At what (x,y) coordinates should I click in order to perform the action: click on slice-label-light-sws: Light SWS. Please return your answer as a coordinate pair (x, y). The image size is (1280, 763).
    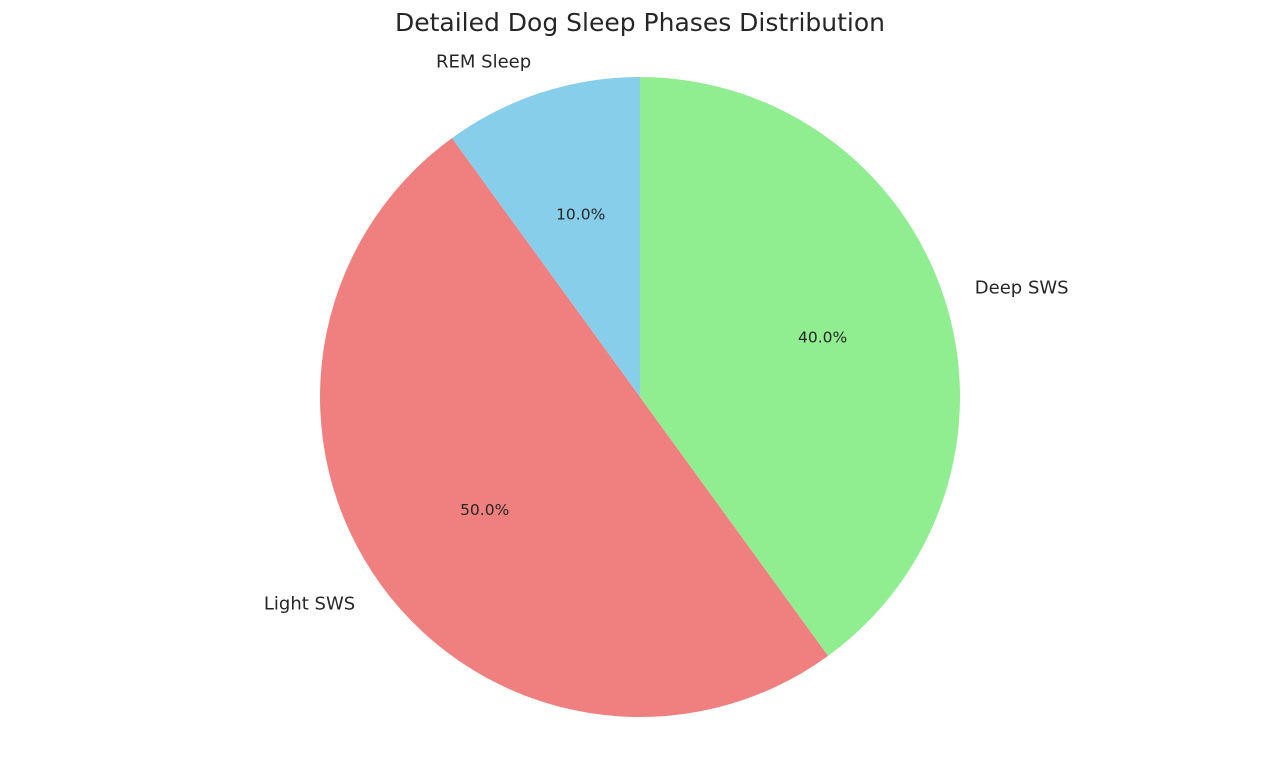
    Looking at the image, I should click on (309, 603).